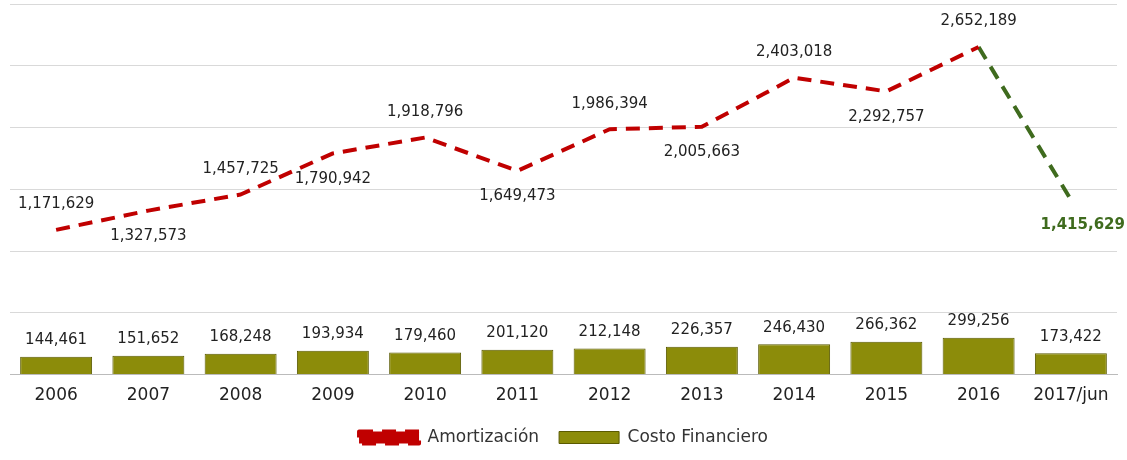 The height and width of the screenshot is (460, 1127). What do you see at coordinates (148, 338) in the screenshot?
I see `data-label: 151,652` at bounding box center [148, 338].